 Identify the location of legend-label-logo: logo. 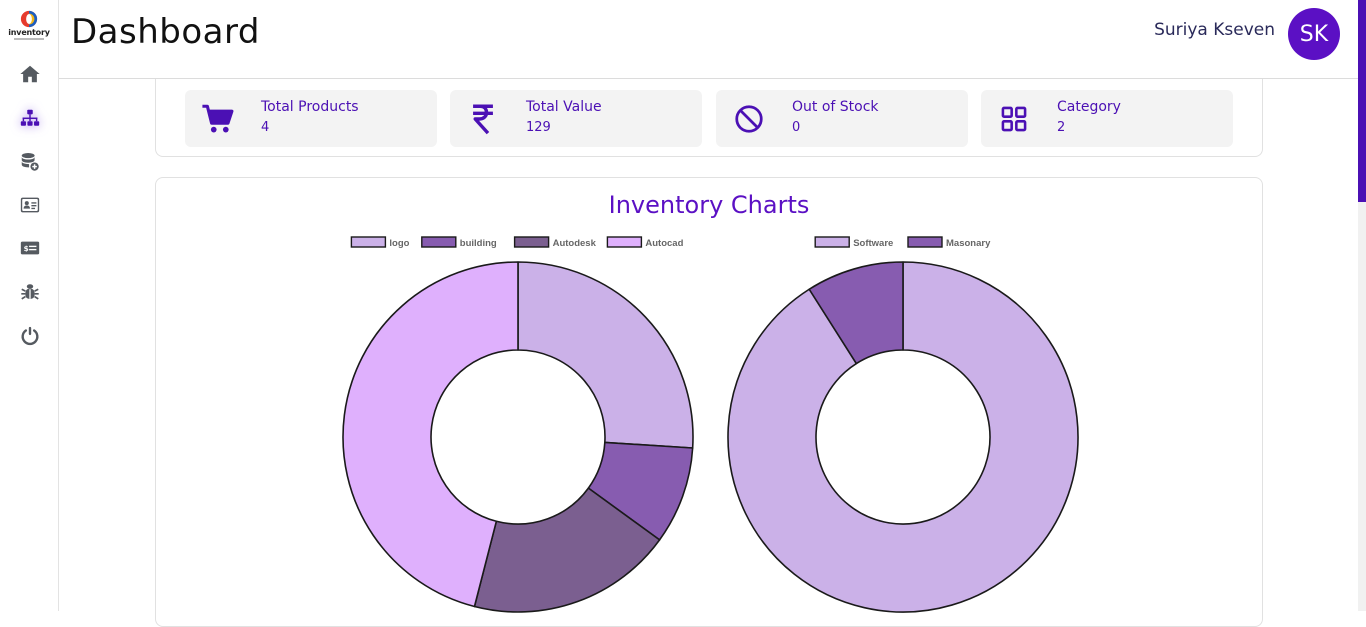
(399, 243).